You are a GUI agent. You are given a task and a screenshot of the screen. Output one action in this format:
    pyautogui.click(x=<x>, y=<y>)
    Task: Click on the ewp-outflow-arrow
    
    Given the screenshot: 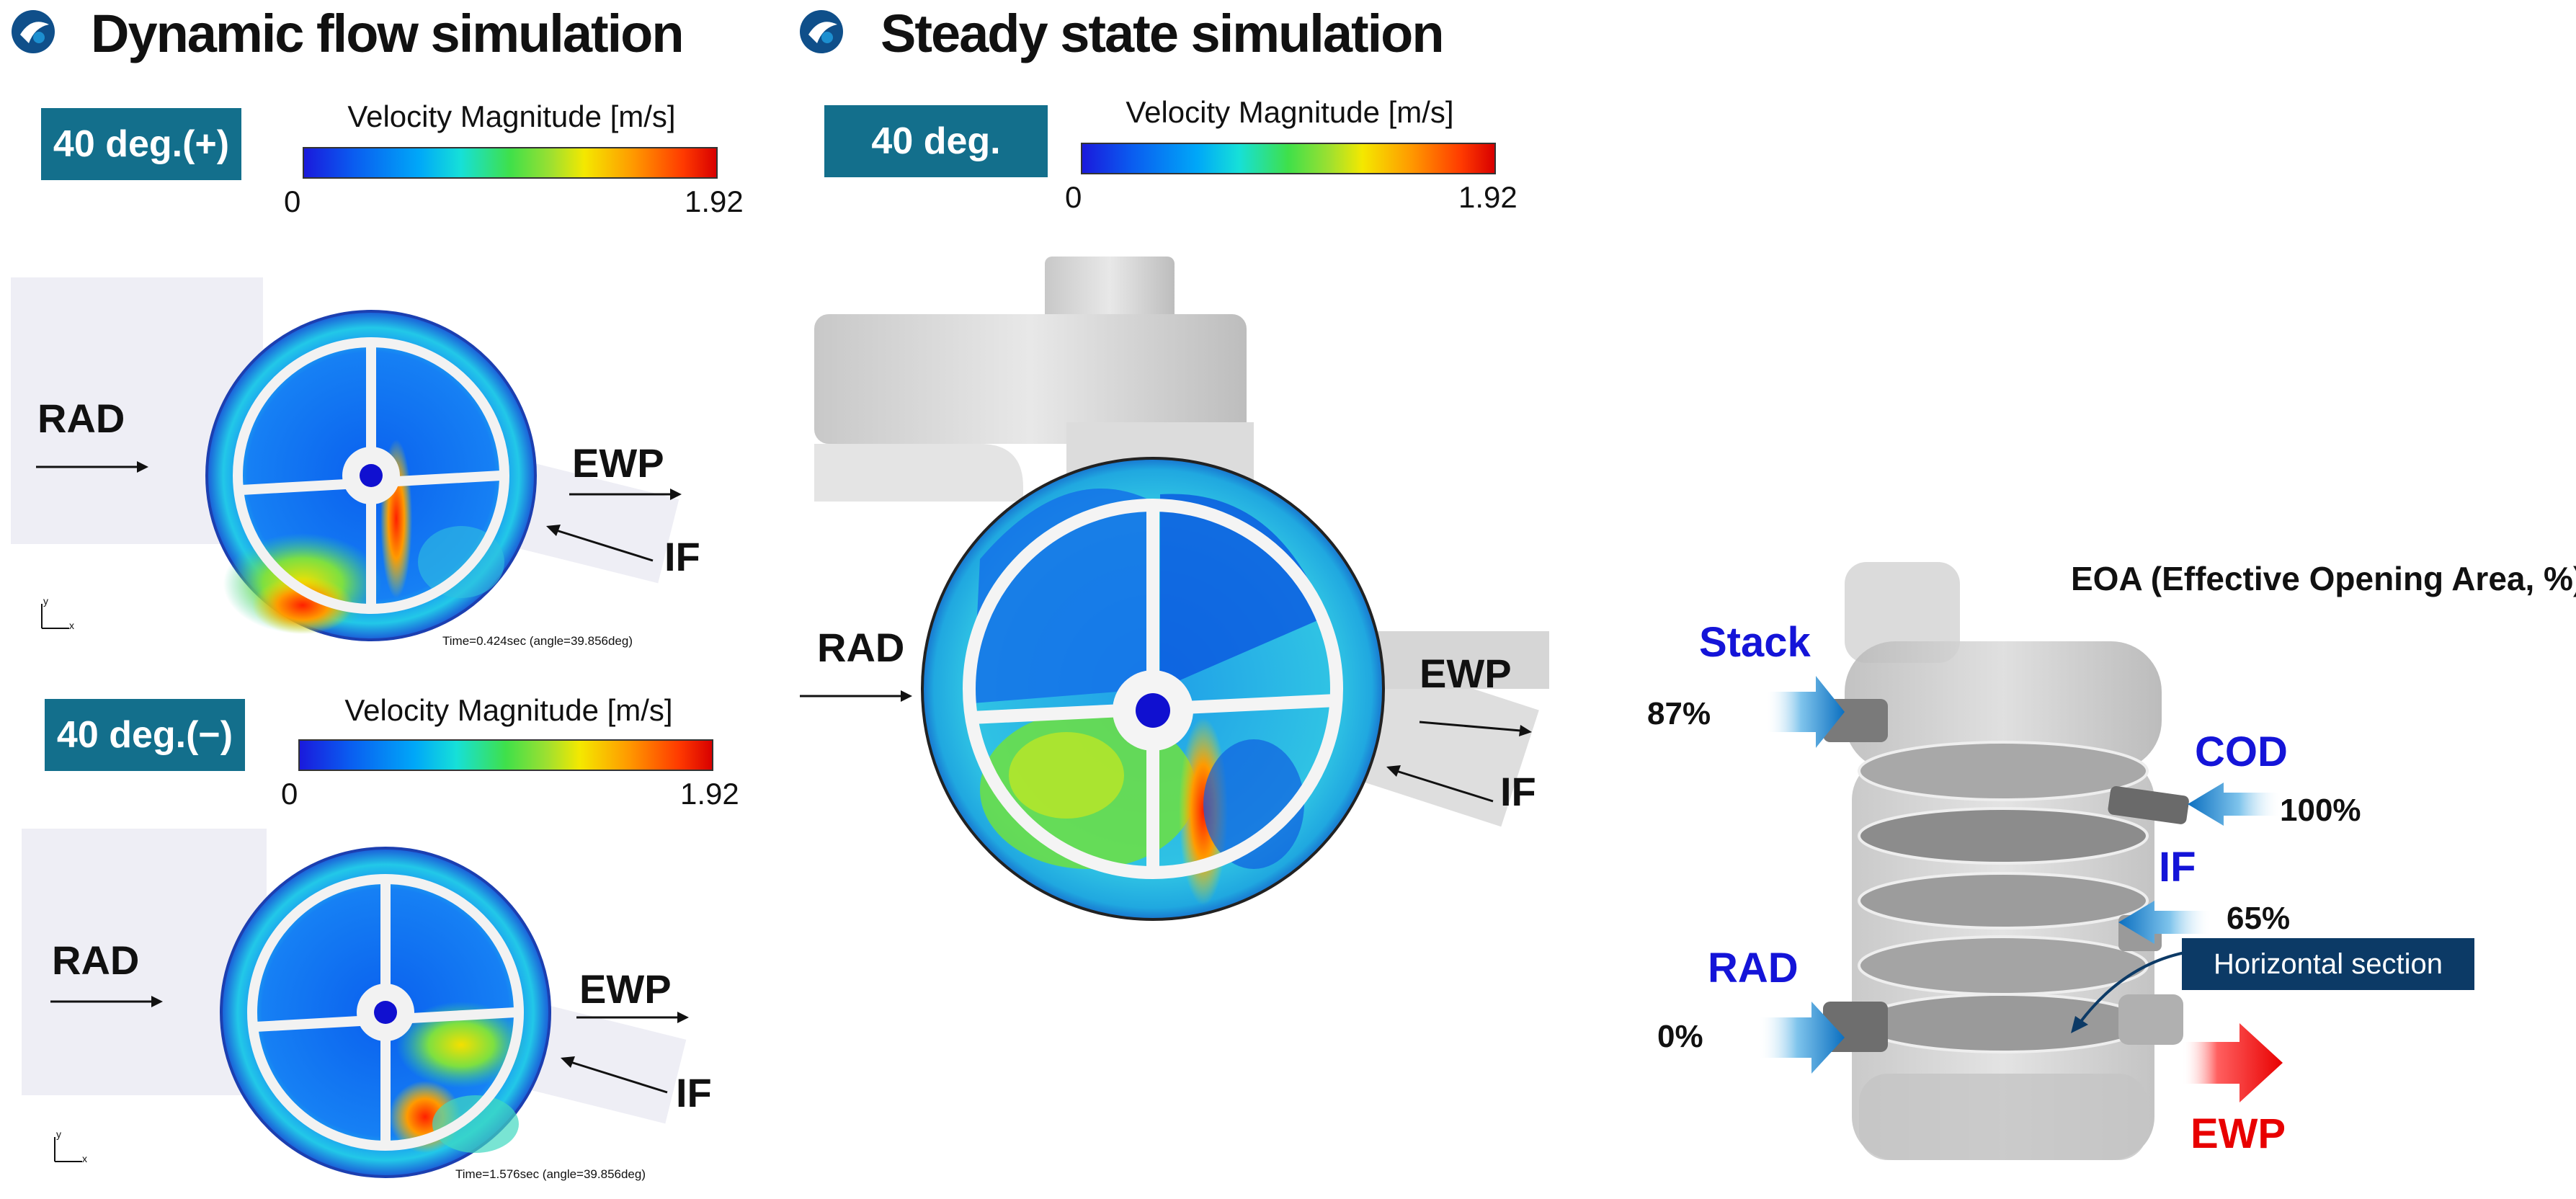 What is the action you would take?
    pyautogui.click(x=2232, y=1062)
    